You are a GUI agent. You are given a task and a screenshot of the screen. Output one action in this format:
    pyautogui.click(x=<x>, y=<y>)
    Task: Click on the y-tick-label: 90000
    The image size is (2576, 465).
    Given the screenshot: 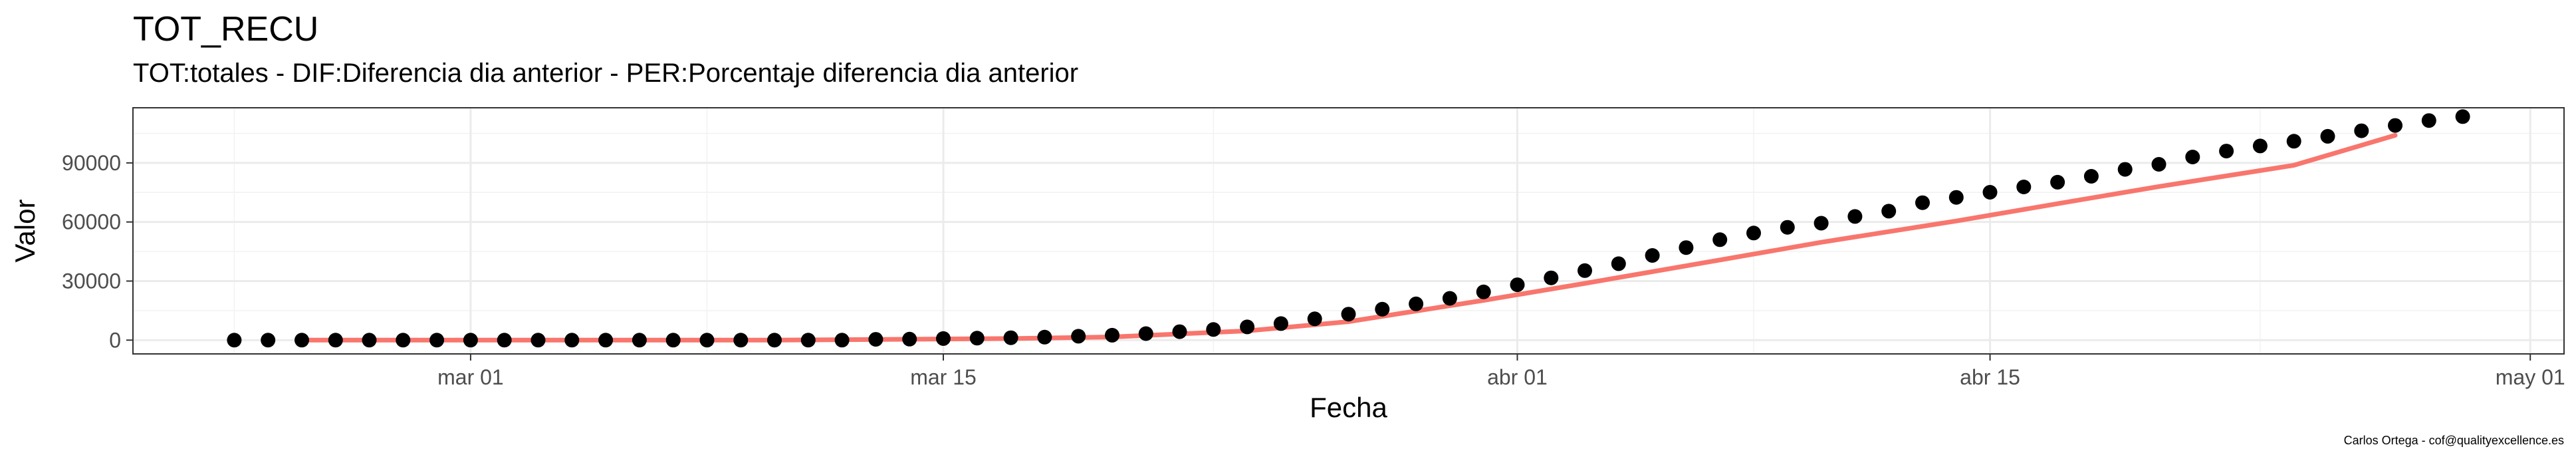 What is the action you would take?
    pyautogui.click(x=92, y=163)
    